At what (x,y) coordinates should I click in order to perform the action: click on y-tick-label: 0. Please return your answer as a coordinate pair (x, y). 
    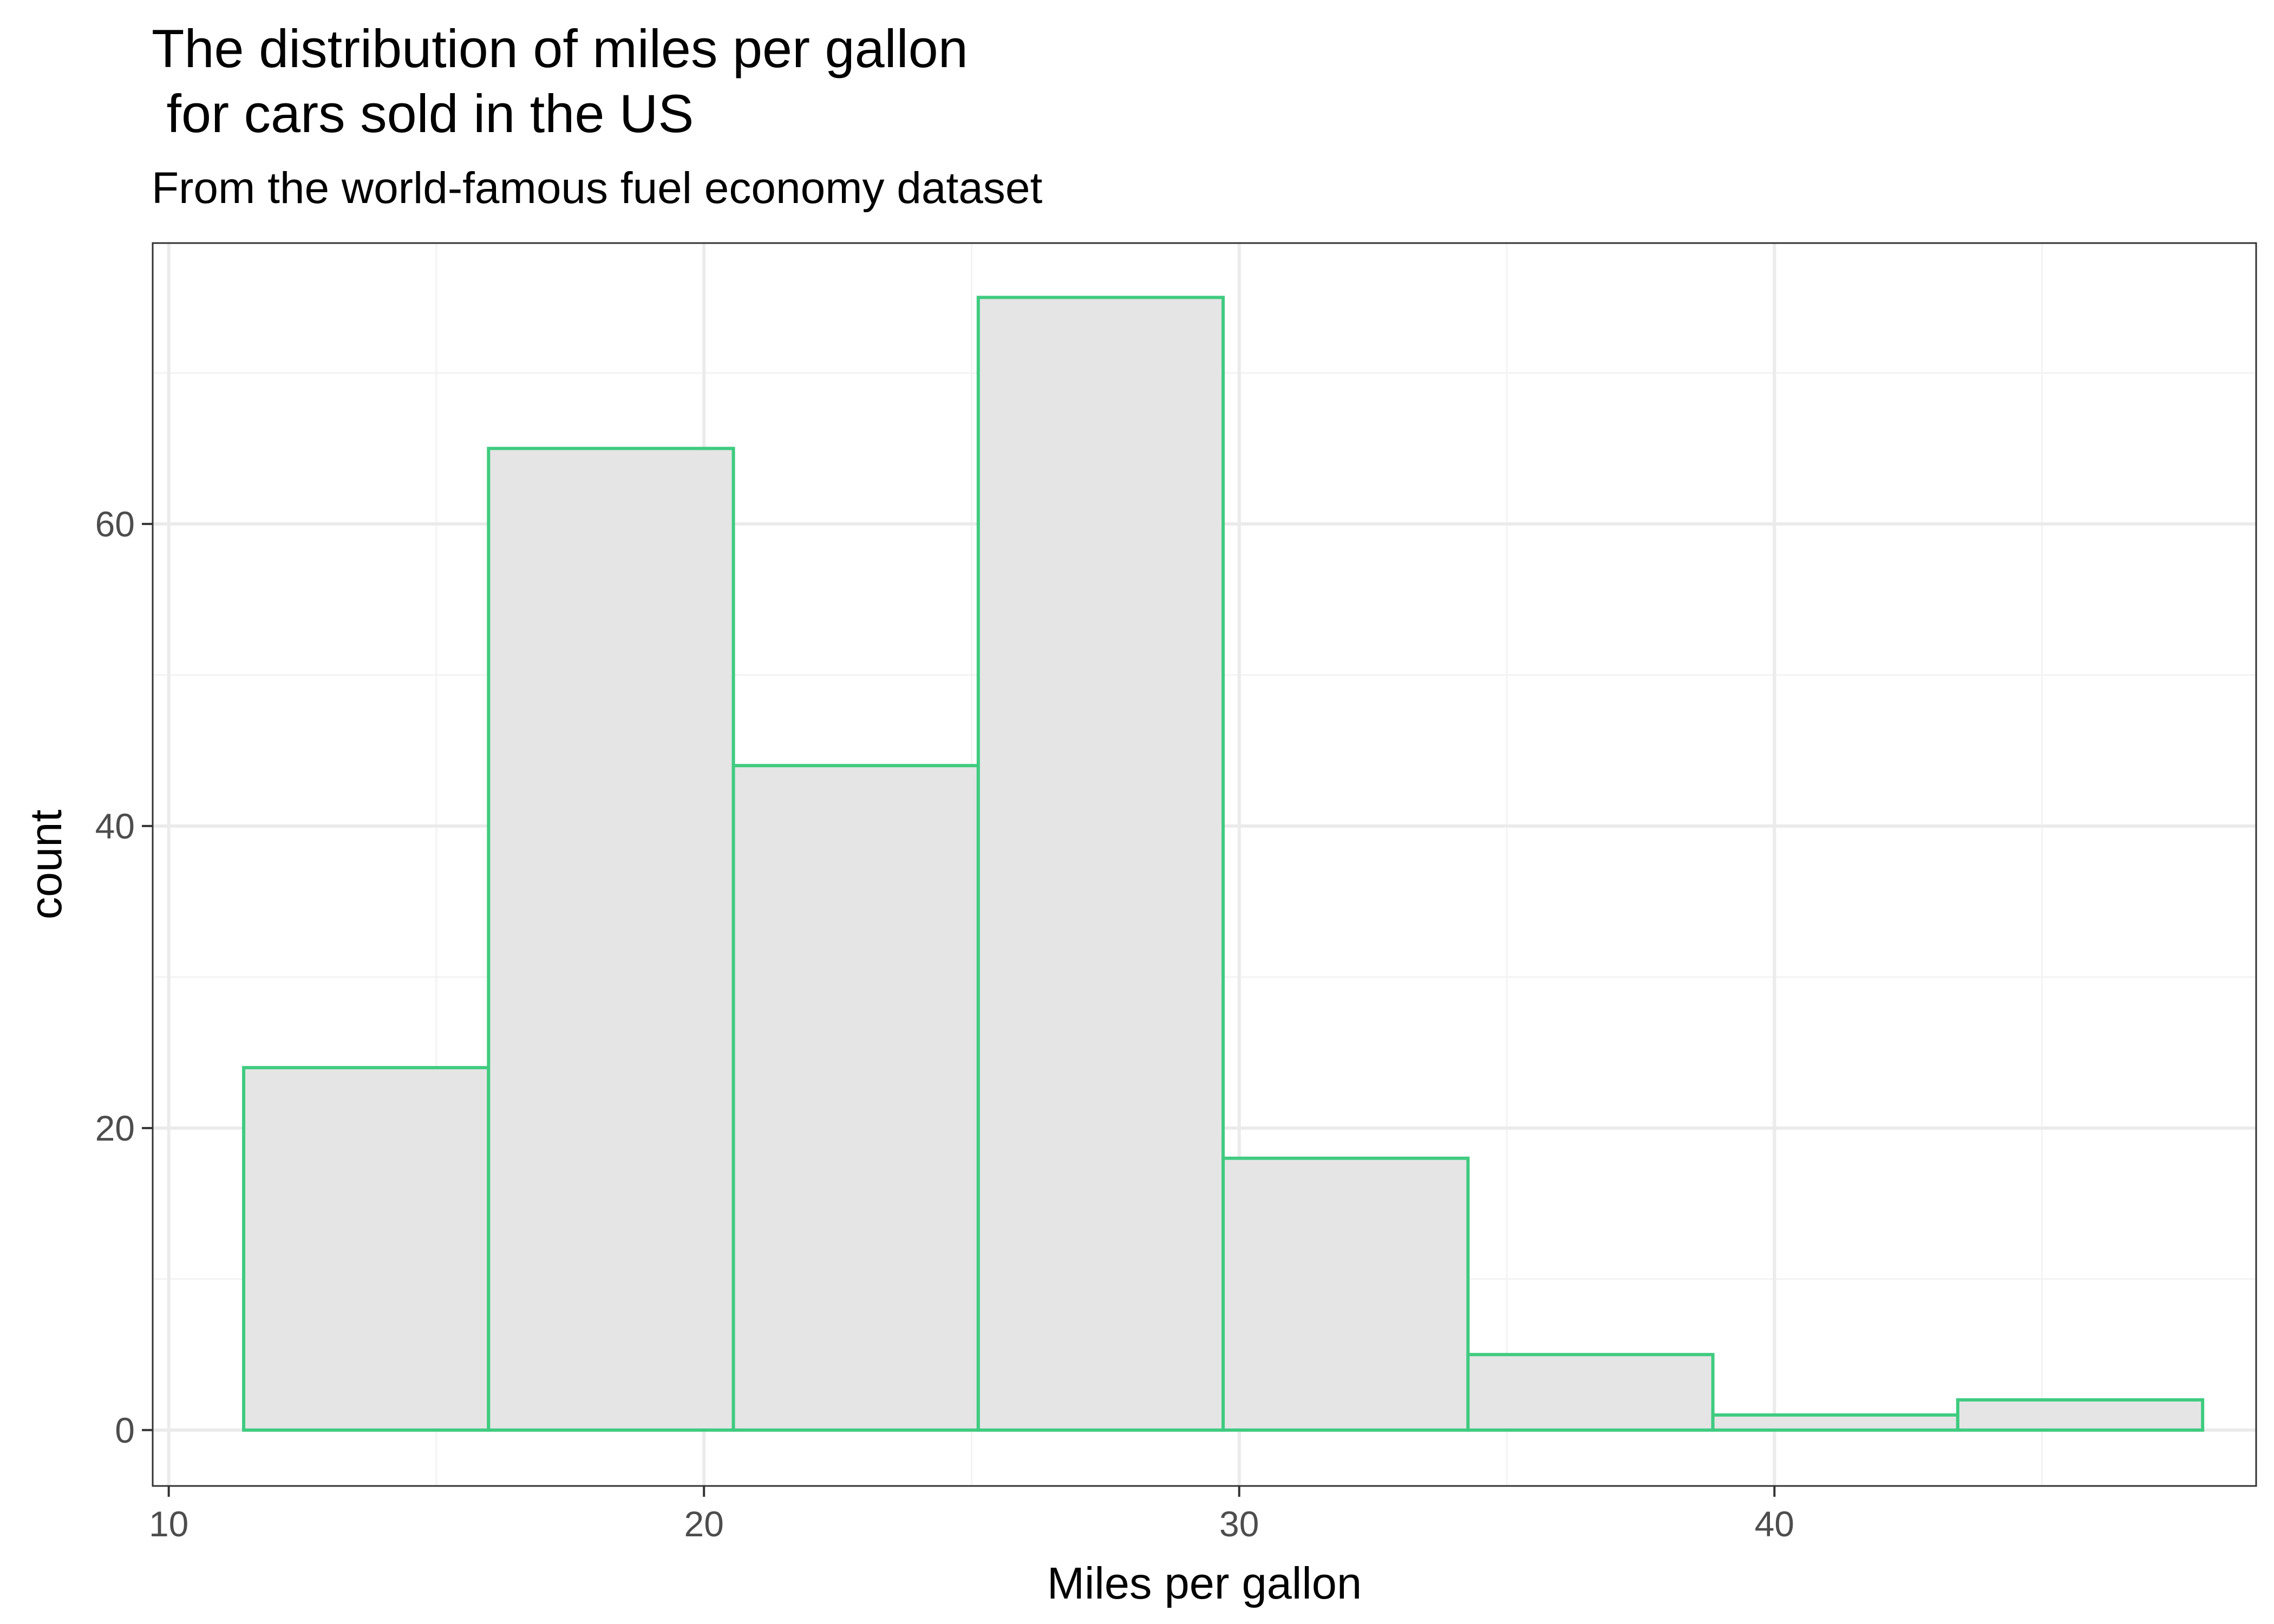
    Looking at the image, I should click on (125, 1430).